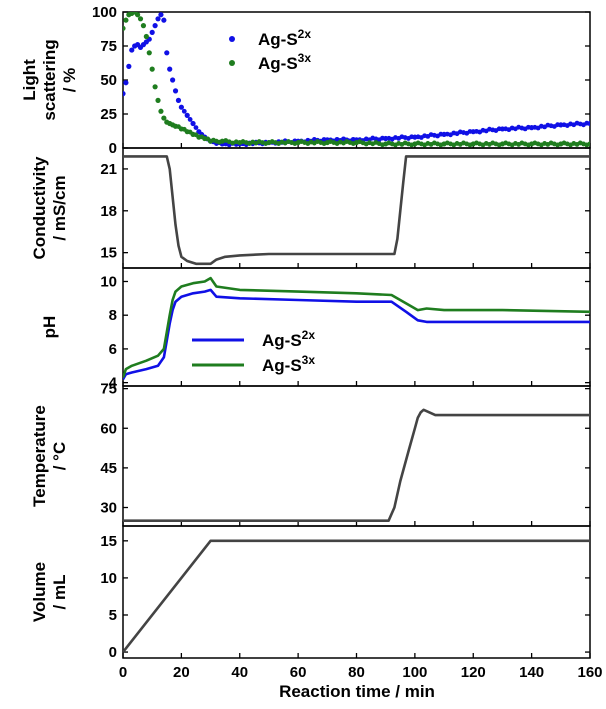 The image size is (606, 709). I want to click on y-tick-label: 5, so click(113, 615).